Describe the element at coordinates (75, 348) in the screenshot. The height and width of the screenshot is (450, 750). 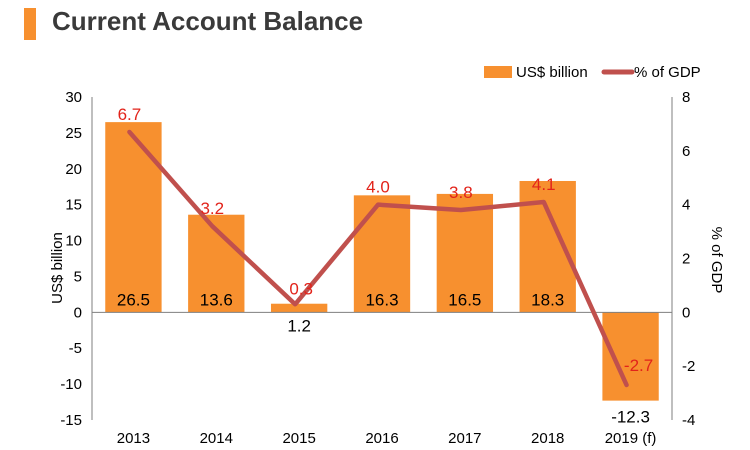
I see `y-tick-label: -5` at that location.